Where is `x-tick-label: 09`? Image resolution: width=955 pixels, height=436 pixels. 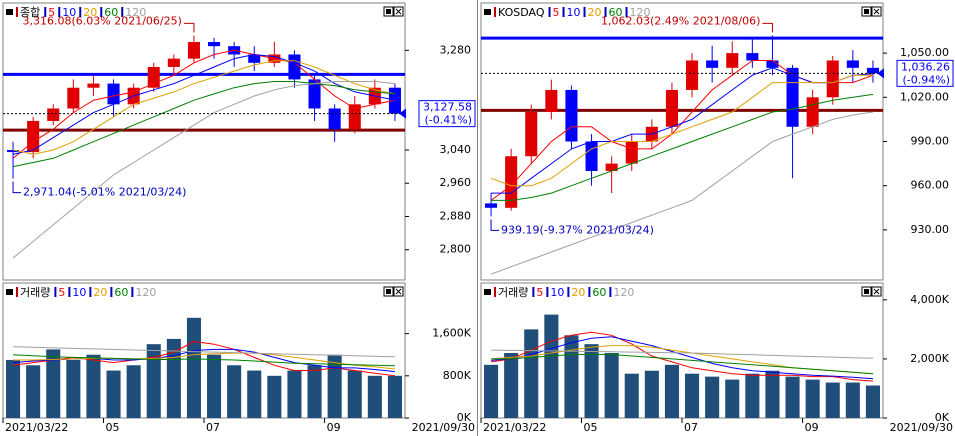 x-tick-label: 09 is located at coordinates (334, 427).